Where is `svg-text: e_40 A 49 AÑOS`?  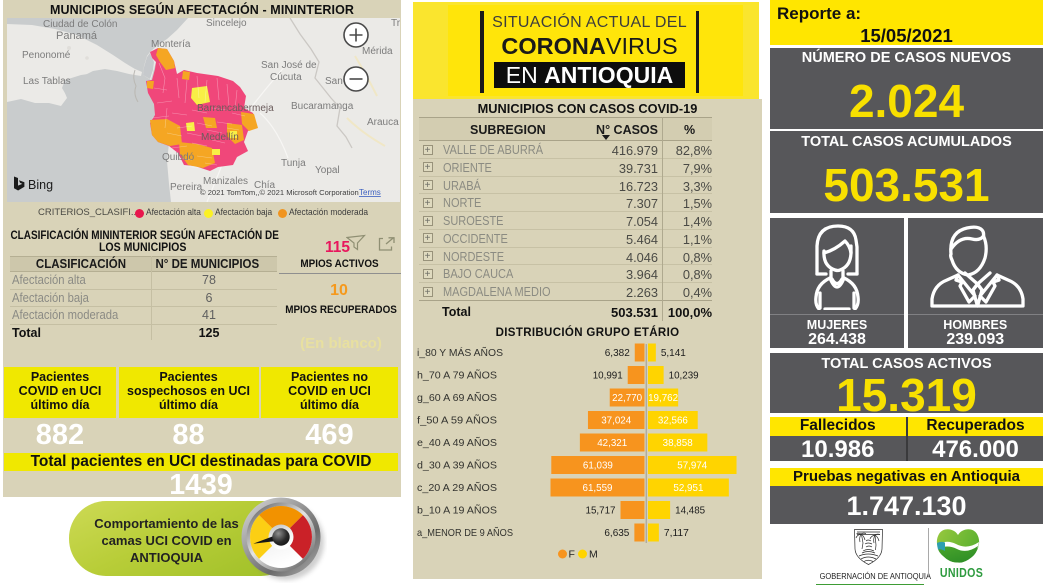 svg-text: e_40 A 49 AÑOS is located at coordinates (457, 442).